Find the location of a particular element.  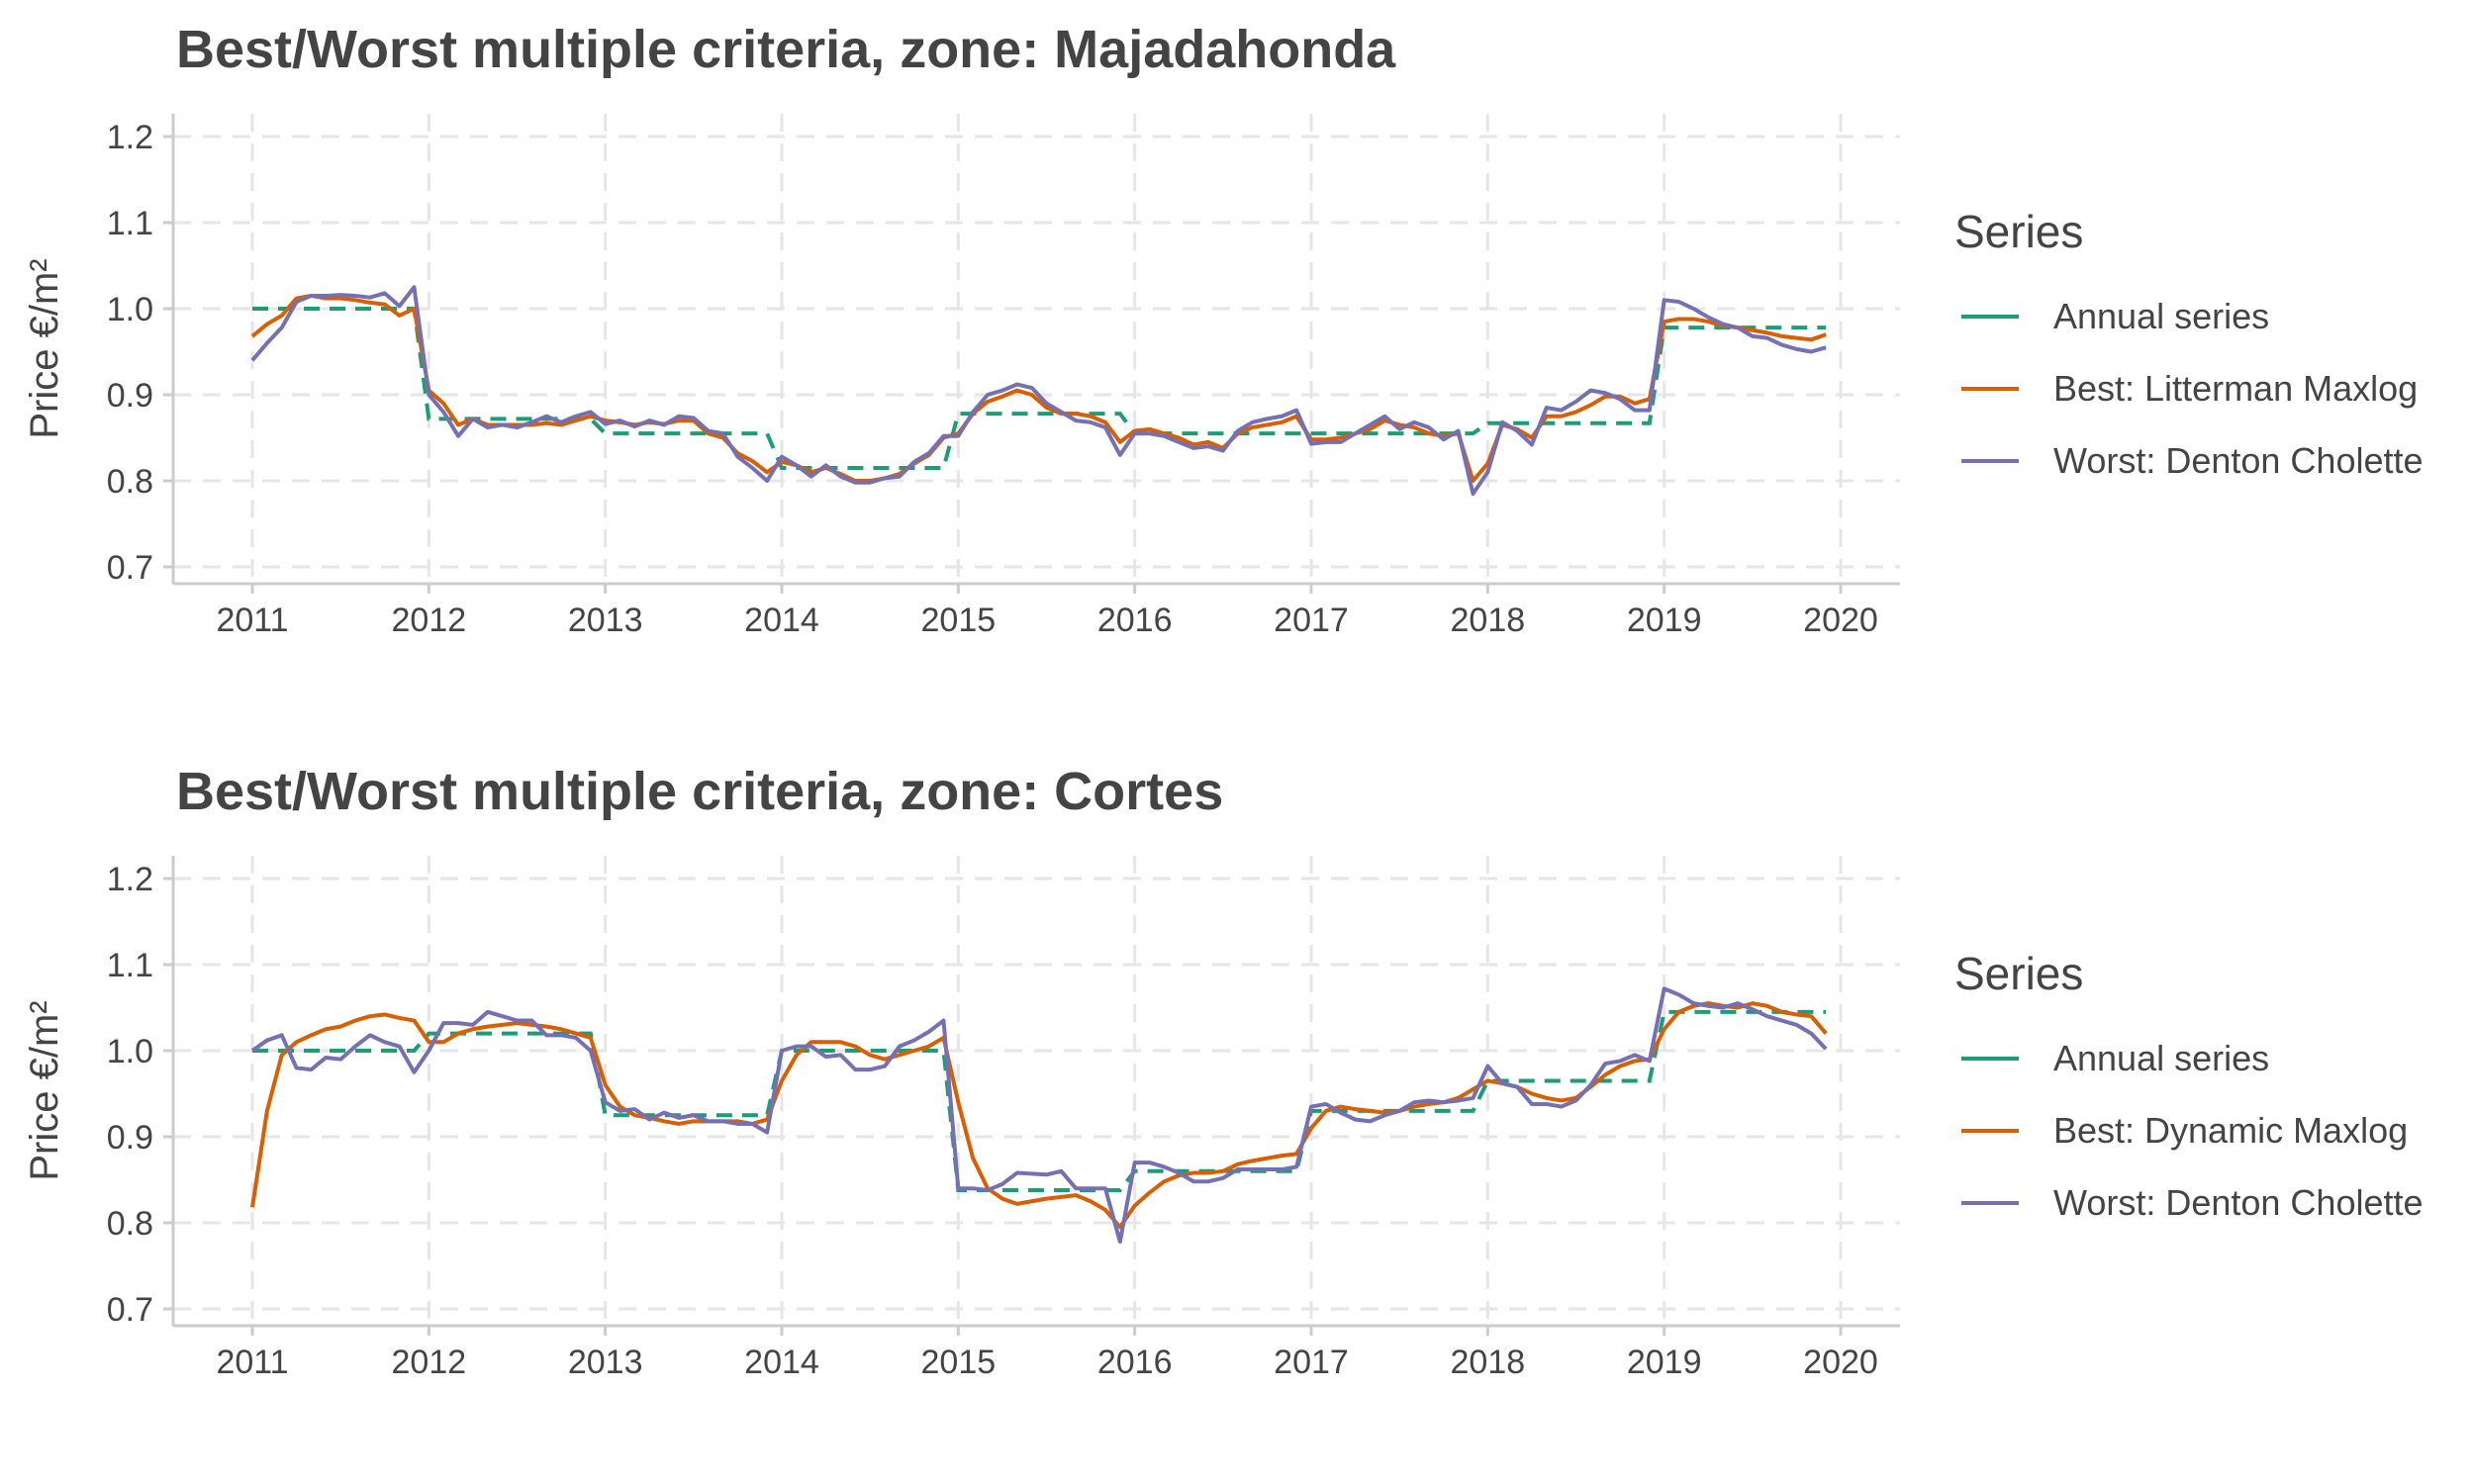

legend-label-best: Best: Litterman Maxlog is located at coordinates (2236, 388).